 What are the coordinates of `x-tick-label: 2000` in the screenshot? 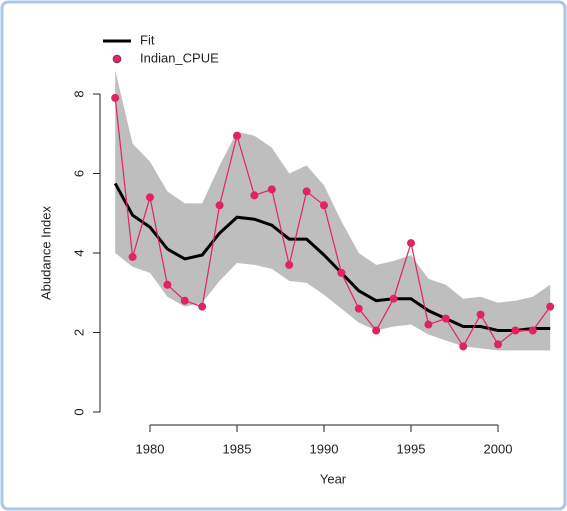 It's located at (498, 448).